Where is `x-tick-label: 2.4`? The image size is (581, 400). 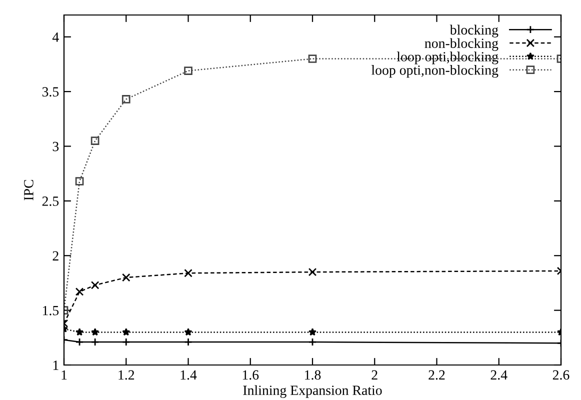
x-tick-label: 2.4 is located at coordinates (499, 375).